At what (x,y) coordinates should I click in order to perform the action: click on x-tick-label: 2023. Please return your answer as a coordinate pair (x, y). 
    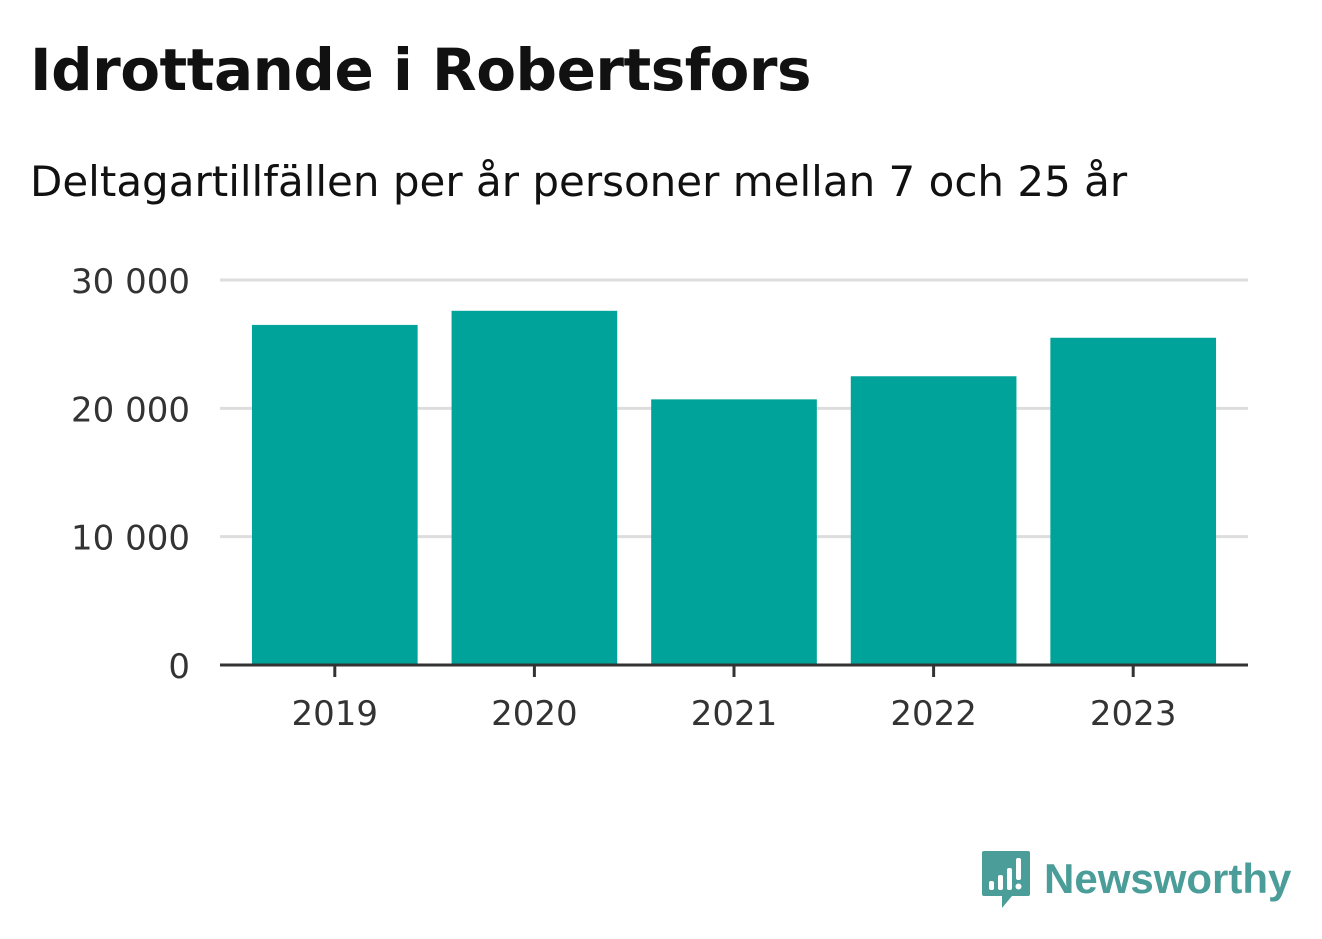
    Looking at the image, I should click on (1133, 714).